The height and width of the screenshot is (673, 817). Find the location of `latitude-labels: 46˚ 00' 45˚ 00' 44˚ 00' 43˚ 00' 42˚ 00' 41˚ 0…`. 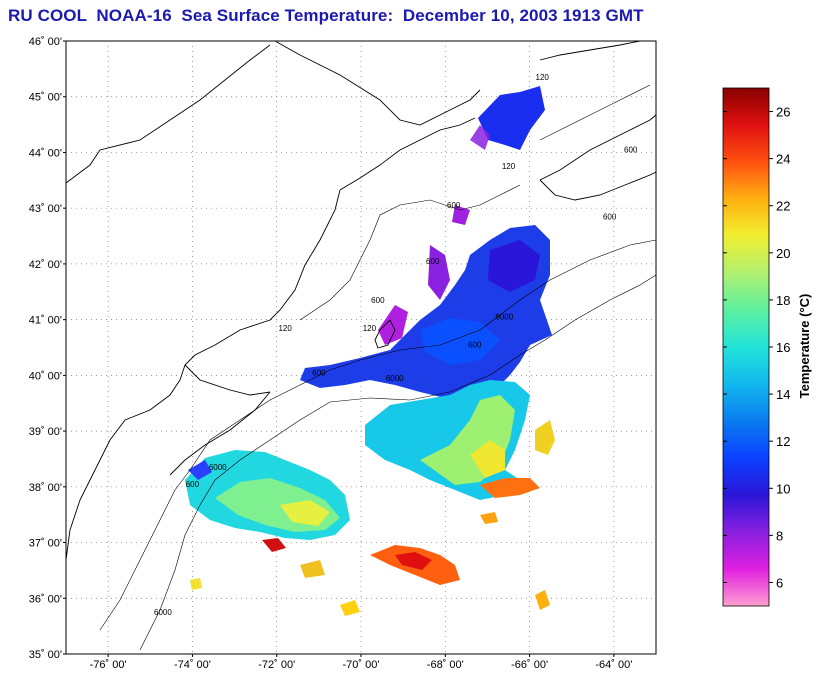

latitude-labels: 46˚ 00' 45˚ 00' 44˚ 00' 43˚ 00' 42˚ 00' 41˚ 0… is located at coordinates (47, 348).